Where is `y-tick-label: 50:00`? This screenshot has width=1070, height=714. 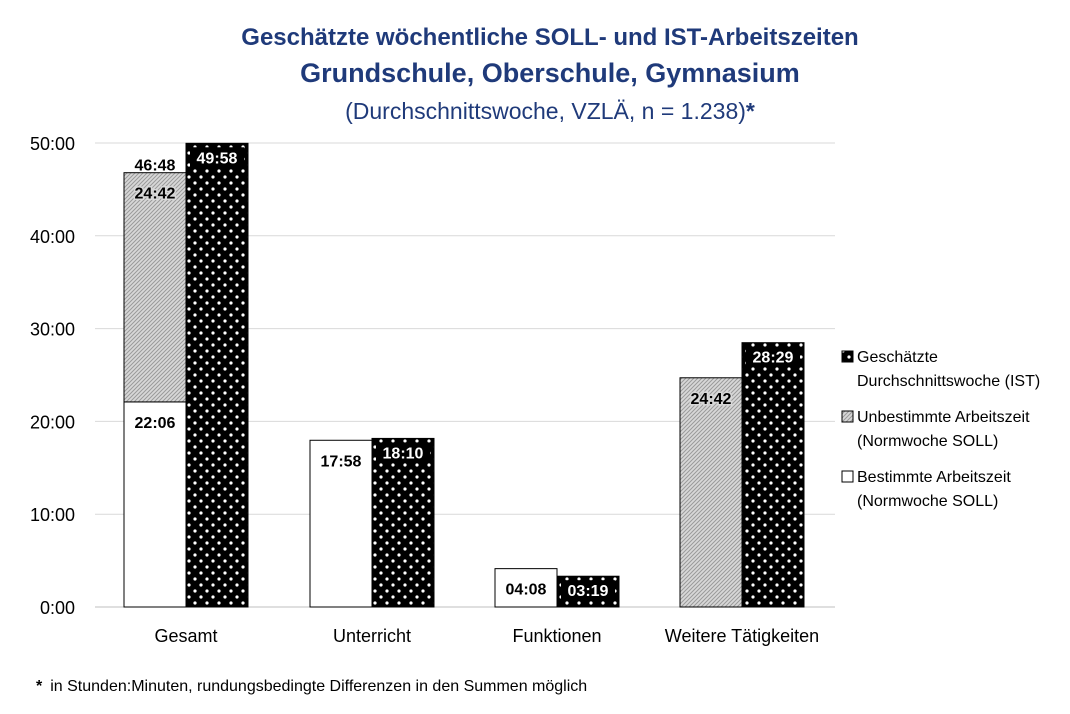 y-tick-label: 50:00 is located at coordinates (52, 144).